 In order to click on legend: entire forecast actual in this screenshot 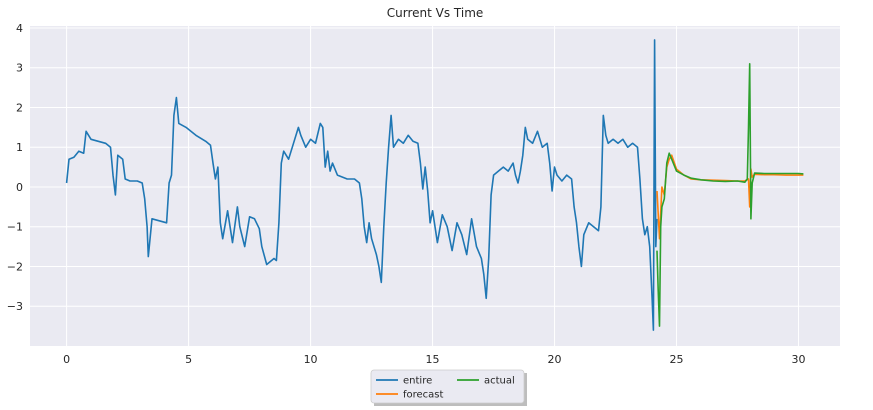, I will do `click(448, 387)`.